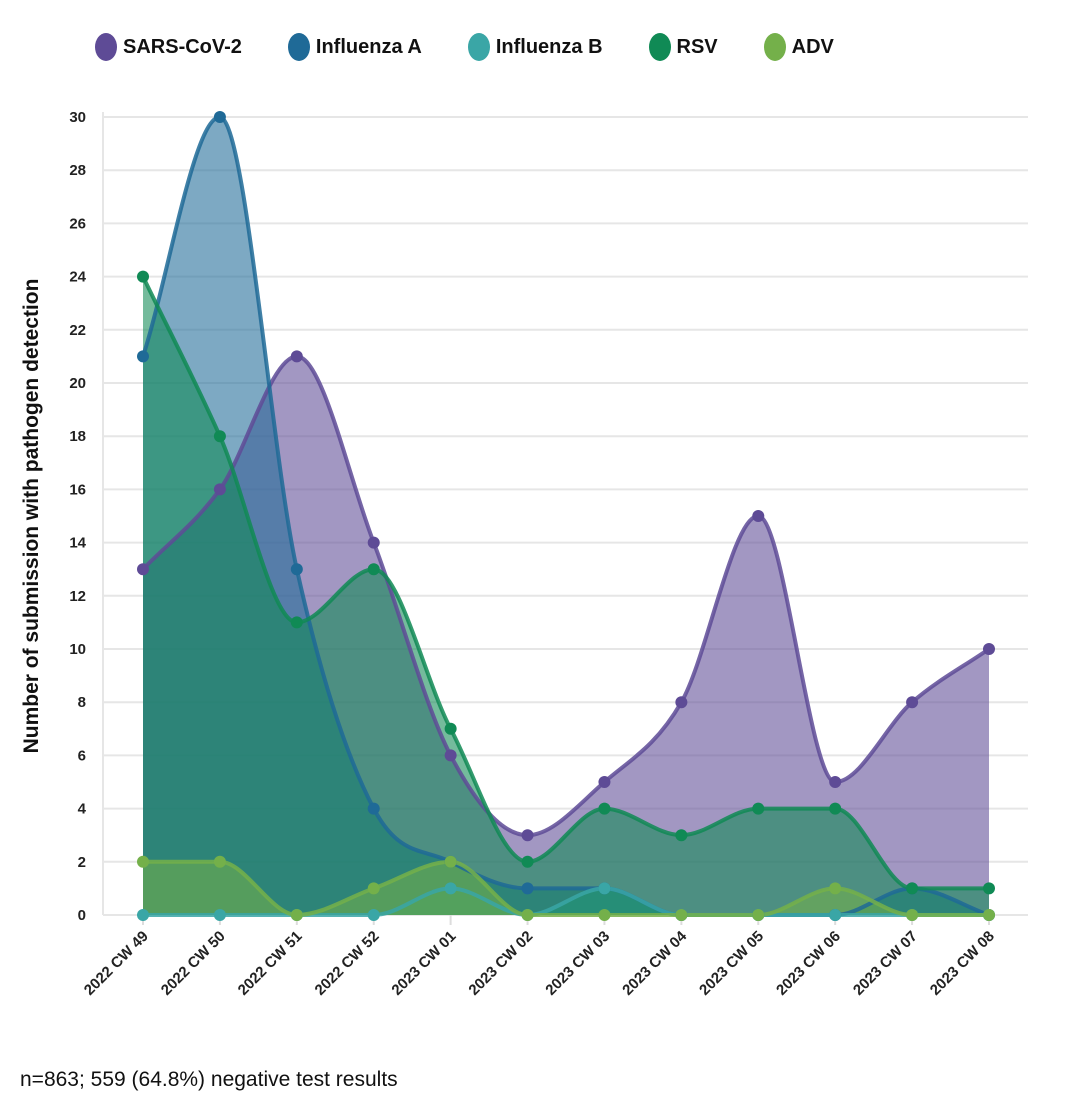 The height and width of the screenshot is (1100, 1068). I want to click on x-tick-label: 2022 CW 52, so click(347, 963).